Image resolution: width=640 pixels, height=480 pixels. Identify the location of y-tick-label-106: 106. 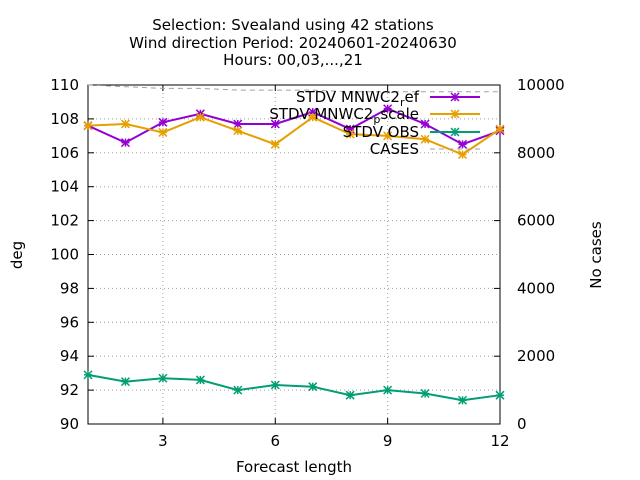
(64, 153).